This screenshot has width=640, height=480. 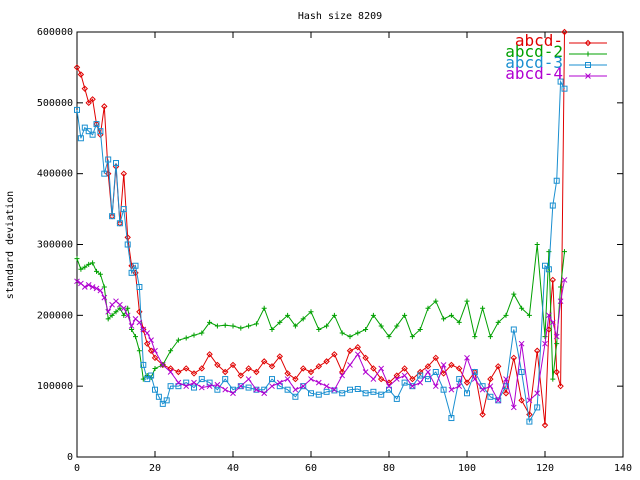 I want to click on y-tick: 600000, so click(x=330, y=32).